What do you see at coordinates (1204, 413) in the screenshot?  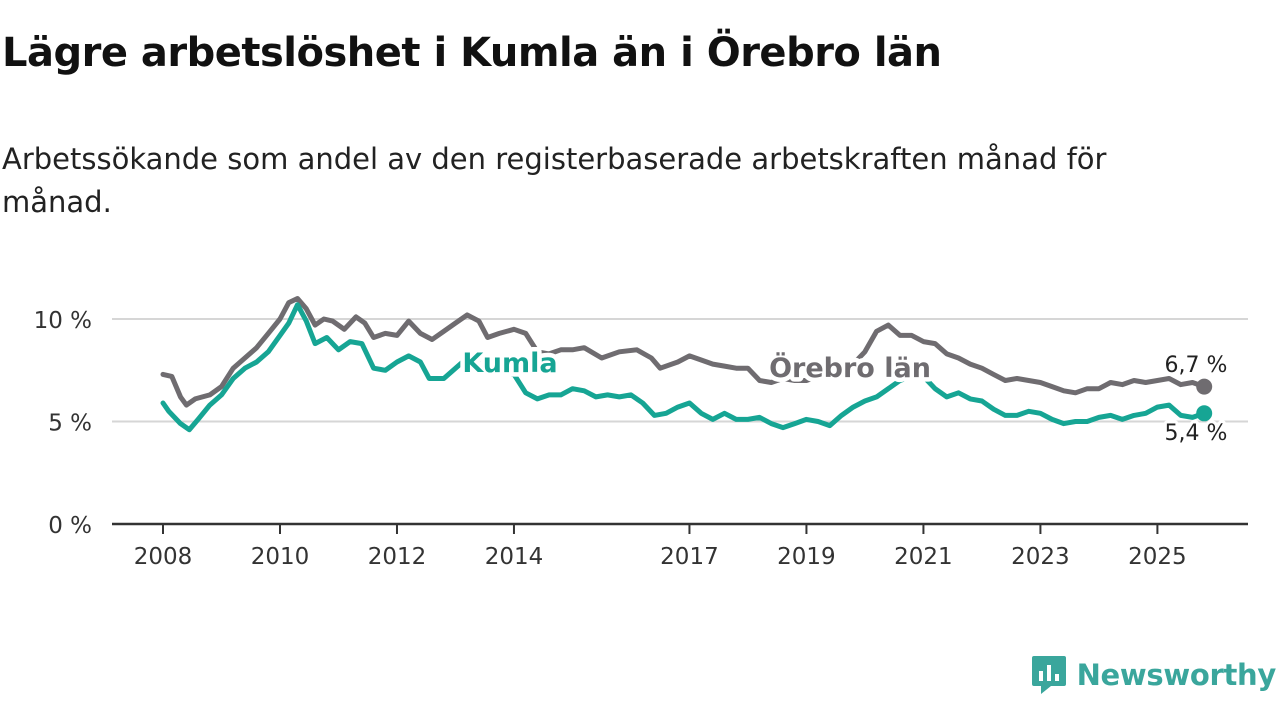 I see `end-point-kumla` at bounding box center [1204, 413].